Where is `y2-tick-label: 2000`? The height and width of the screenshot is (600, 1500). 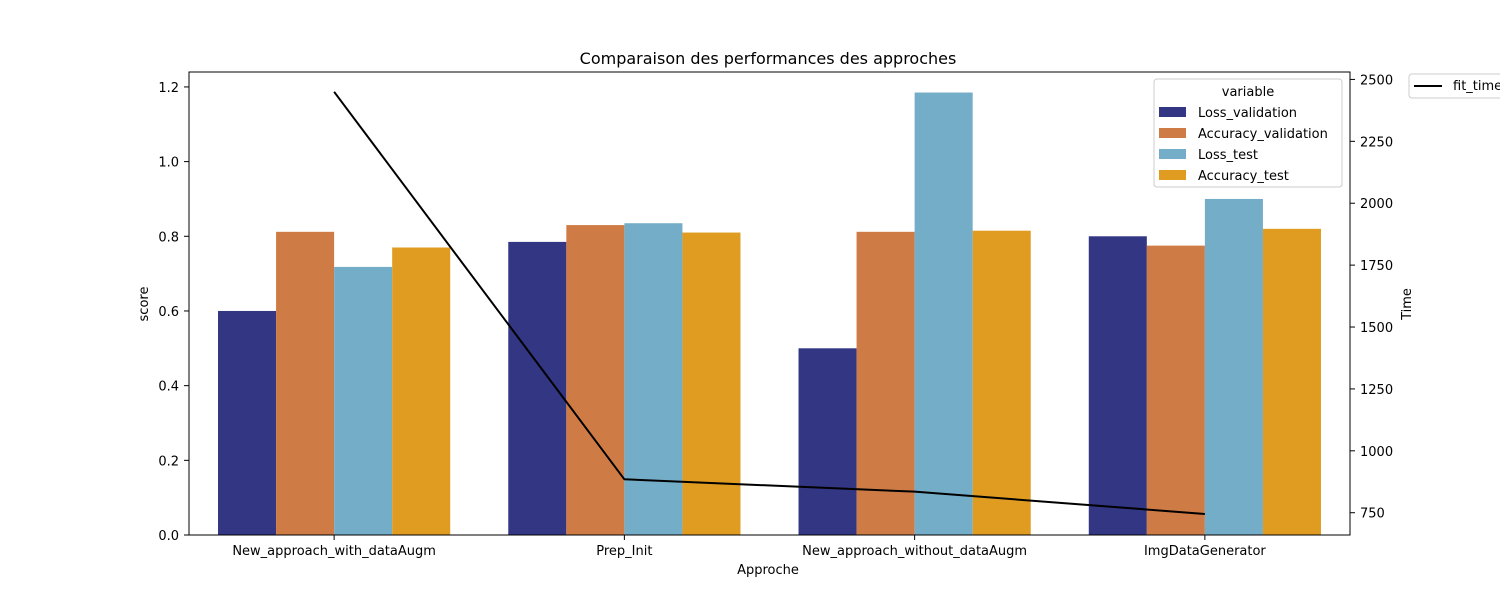
y2-tick-label: 2000 is located at coordinates (1376, 204).